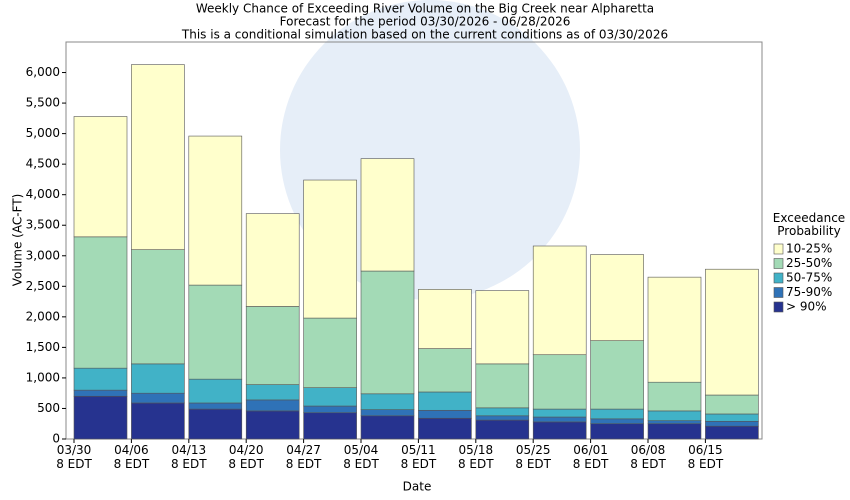  I want to click on x-tick-label: 05/11 8 EDT, so click(418, 457).